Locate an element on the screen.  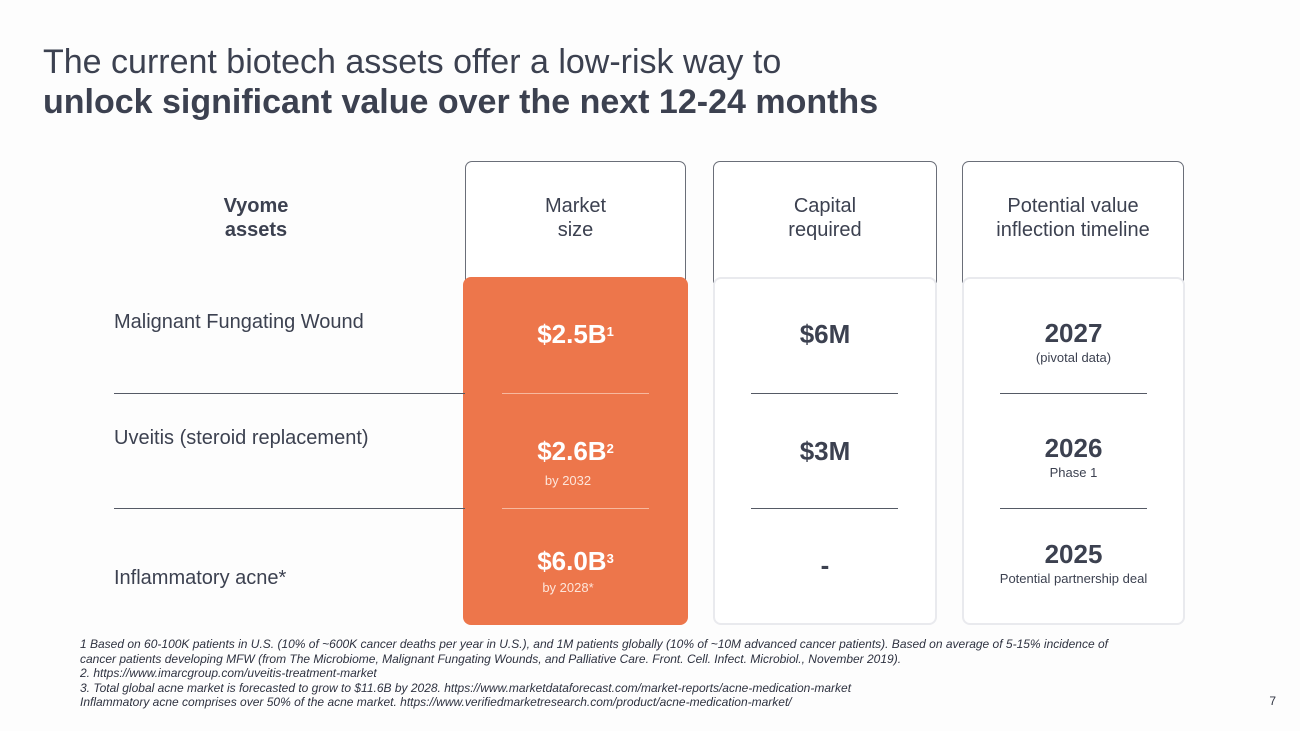
timeline-header-box is located at coordinates (1073, 222).